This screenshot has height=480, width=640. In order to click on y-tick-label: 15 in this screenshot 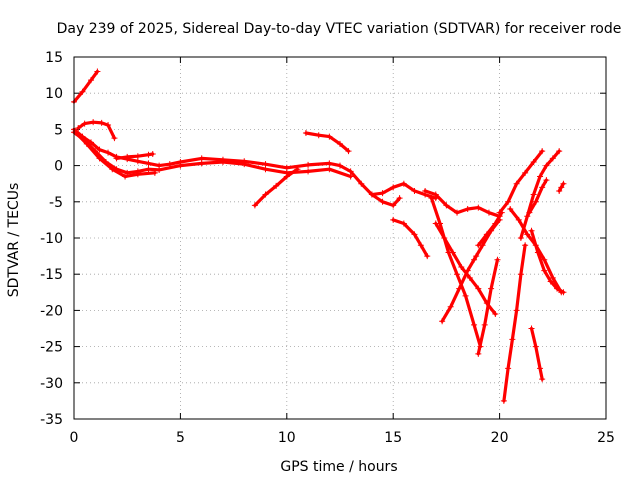, I will do `click(54, 58)`.